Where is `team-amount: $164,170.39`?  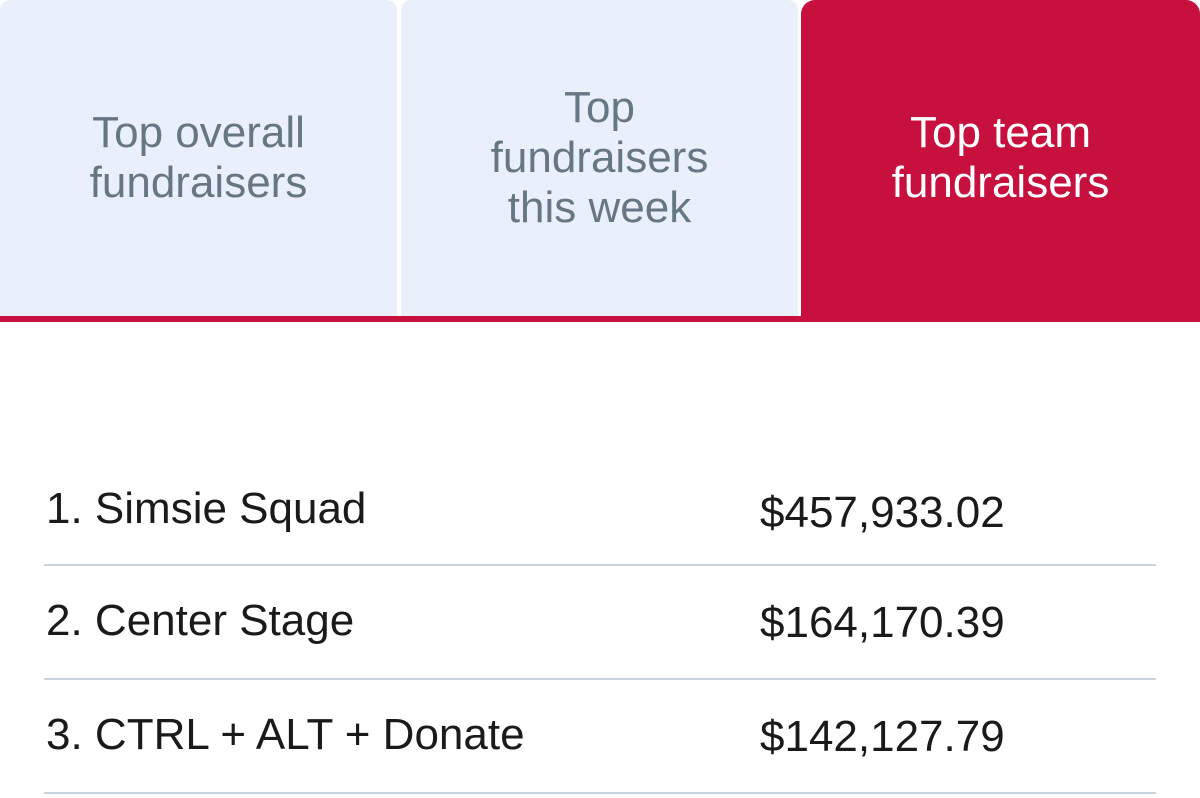 team-amount: $164,170.39 is located at coordinates (882, 622).